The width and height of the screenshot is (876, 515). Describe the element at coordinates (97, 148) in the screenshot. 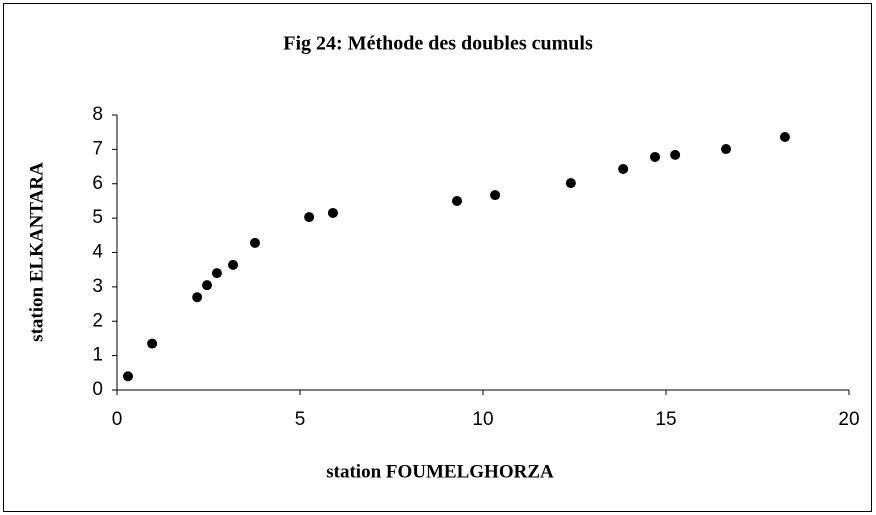

I see `y-tick-label: 7` at that location.